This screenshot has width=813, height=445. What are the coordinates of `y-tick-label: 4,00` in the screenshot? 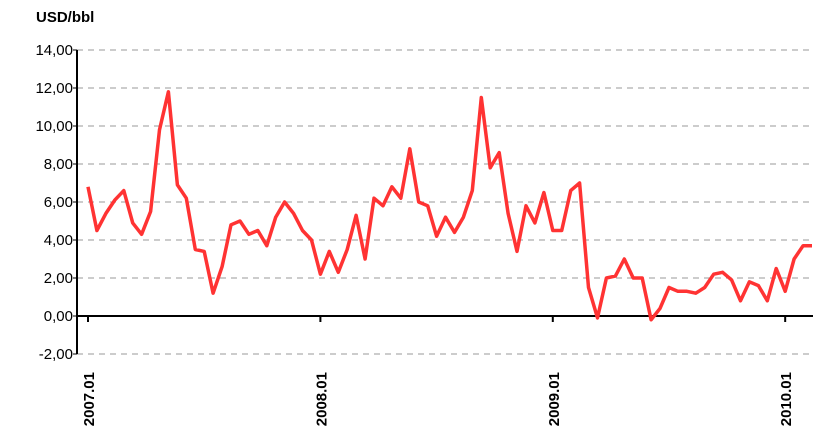 It's located at (58, 240).